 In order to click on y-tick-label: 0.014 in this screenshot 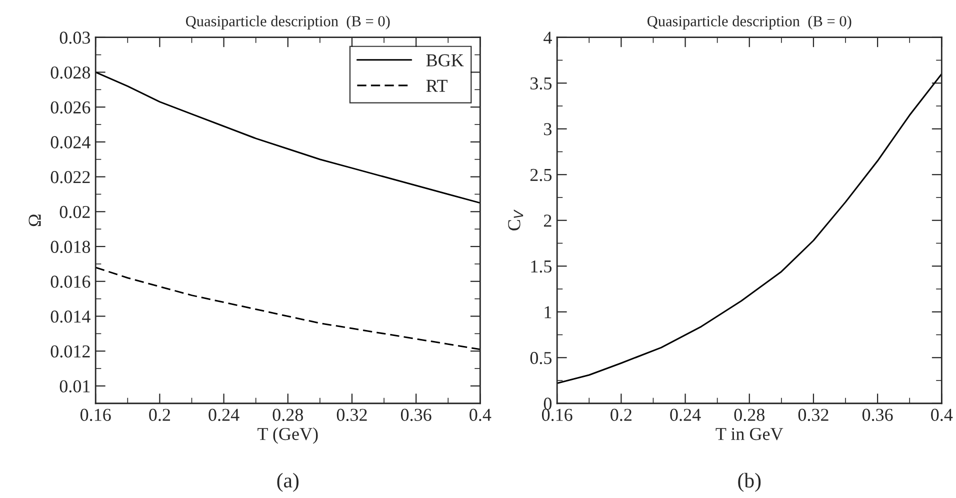, I will do `click(70, 316)`.